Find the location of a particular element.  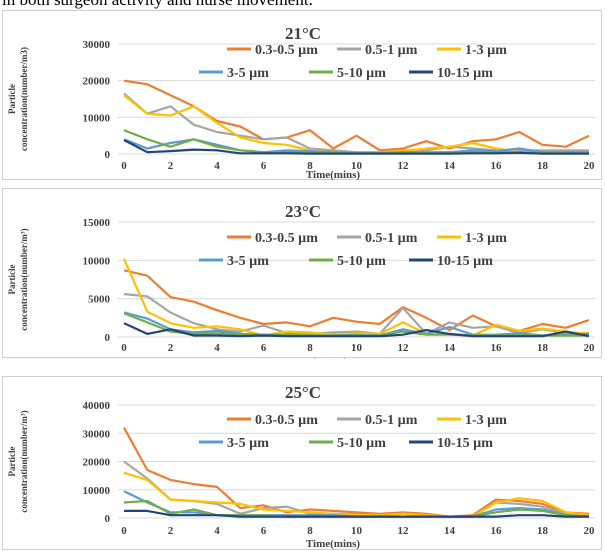

y-tick-label: 15000 is located at coordinates (97, 223).